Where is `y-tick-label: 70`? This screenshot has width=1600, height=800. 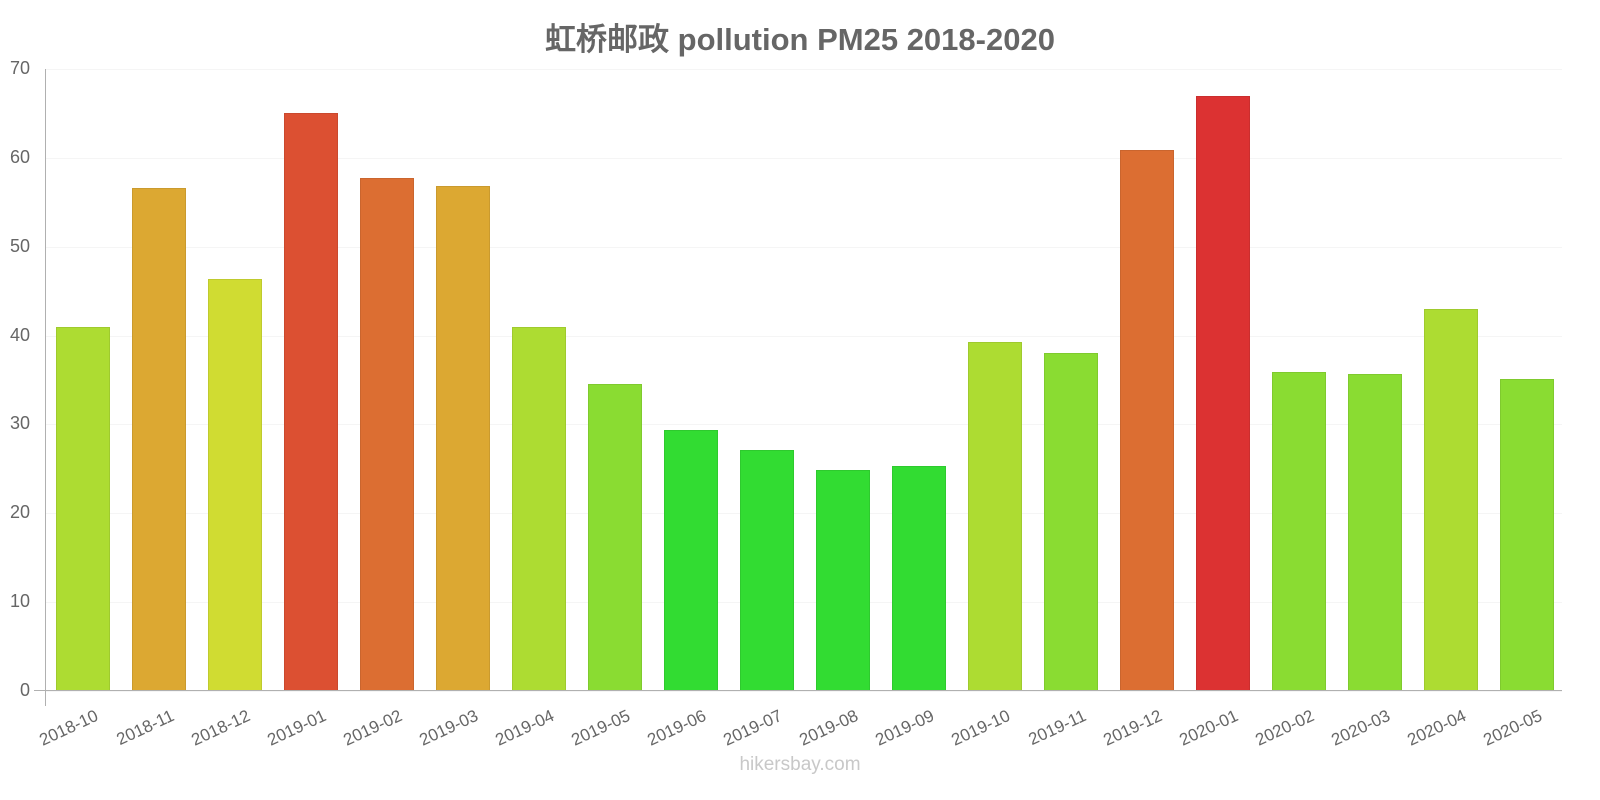 y-tick-label: 70 is located at coordinates (19, 68).